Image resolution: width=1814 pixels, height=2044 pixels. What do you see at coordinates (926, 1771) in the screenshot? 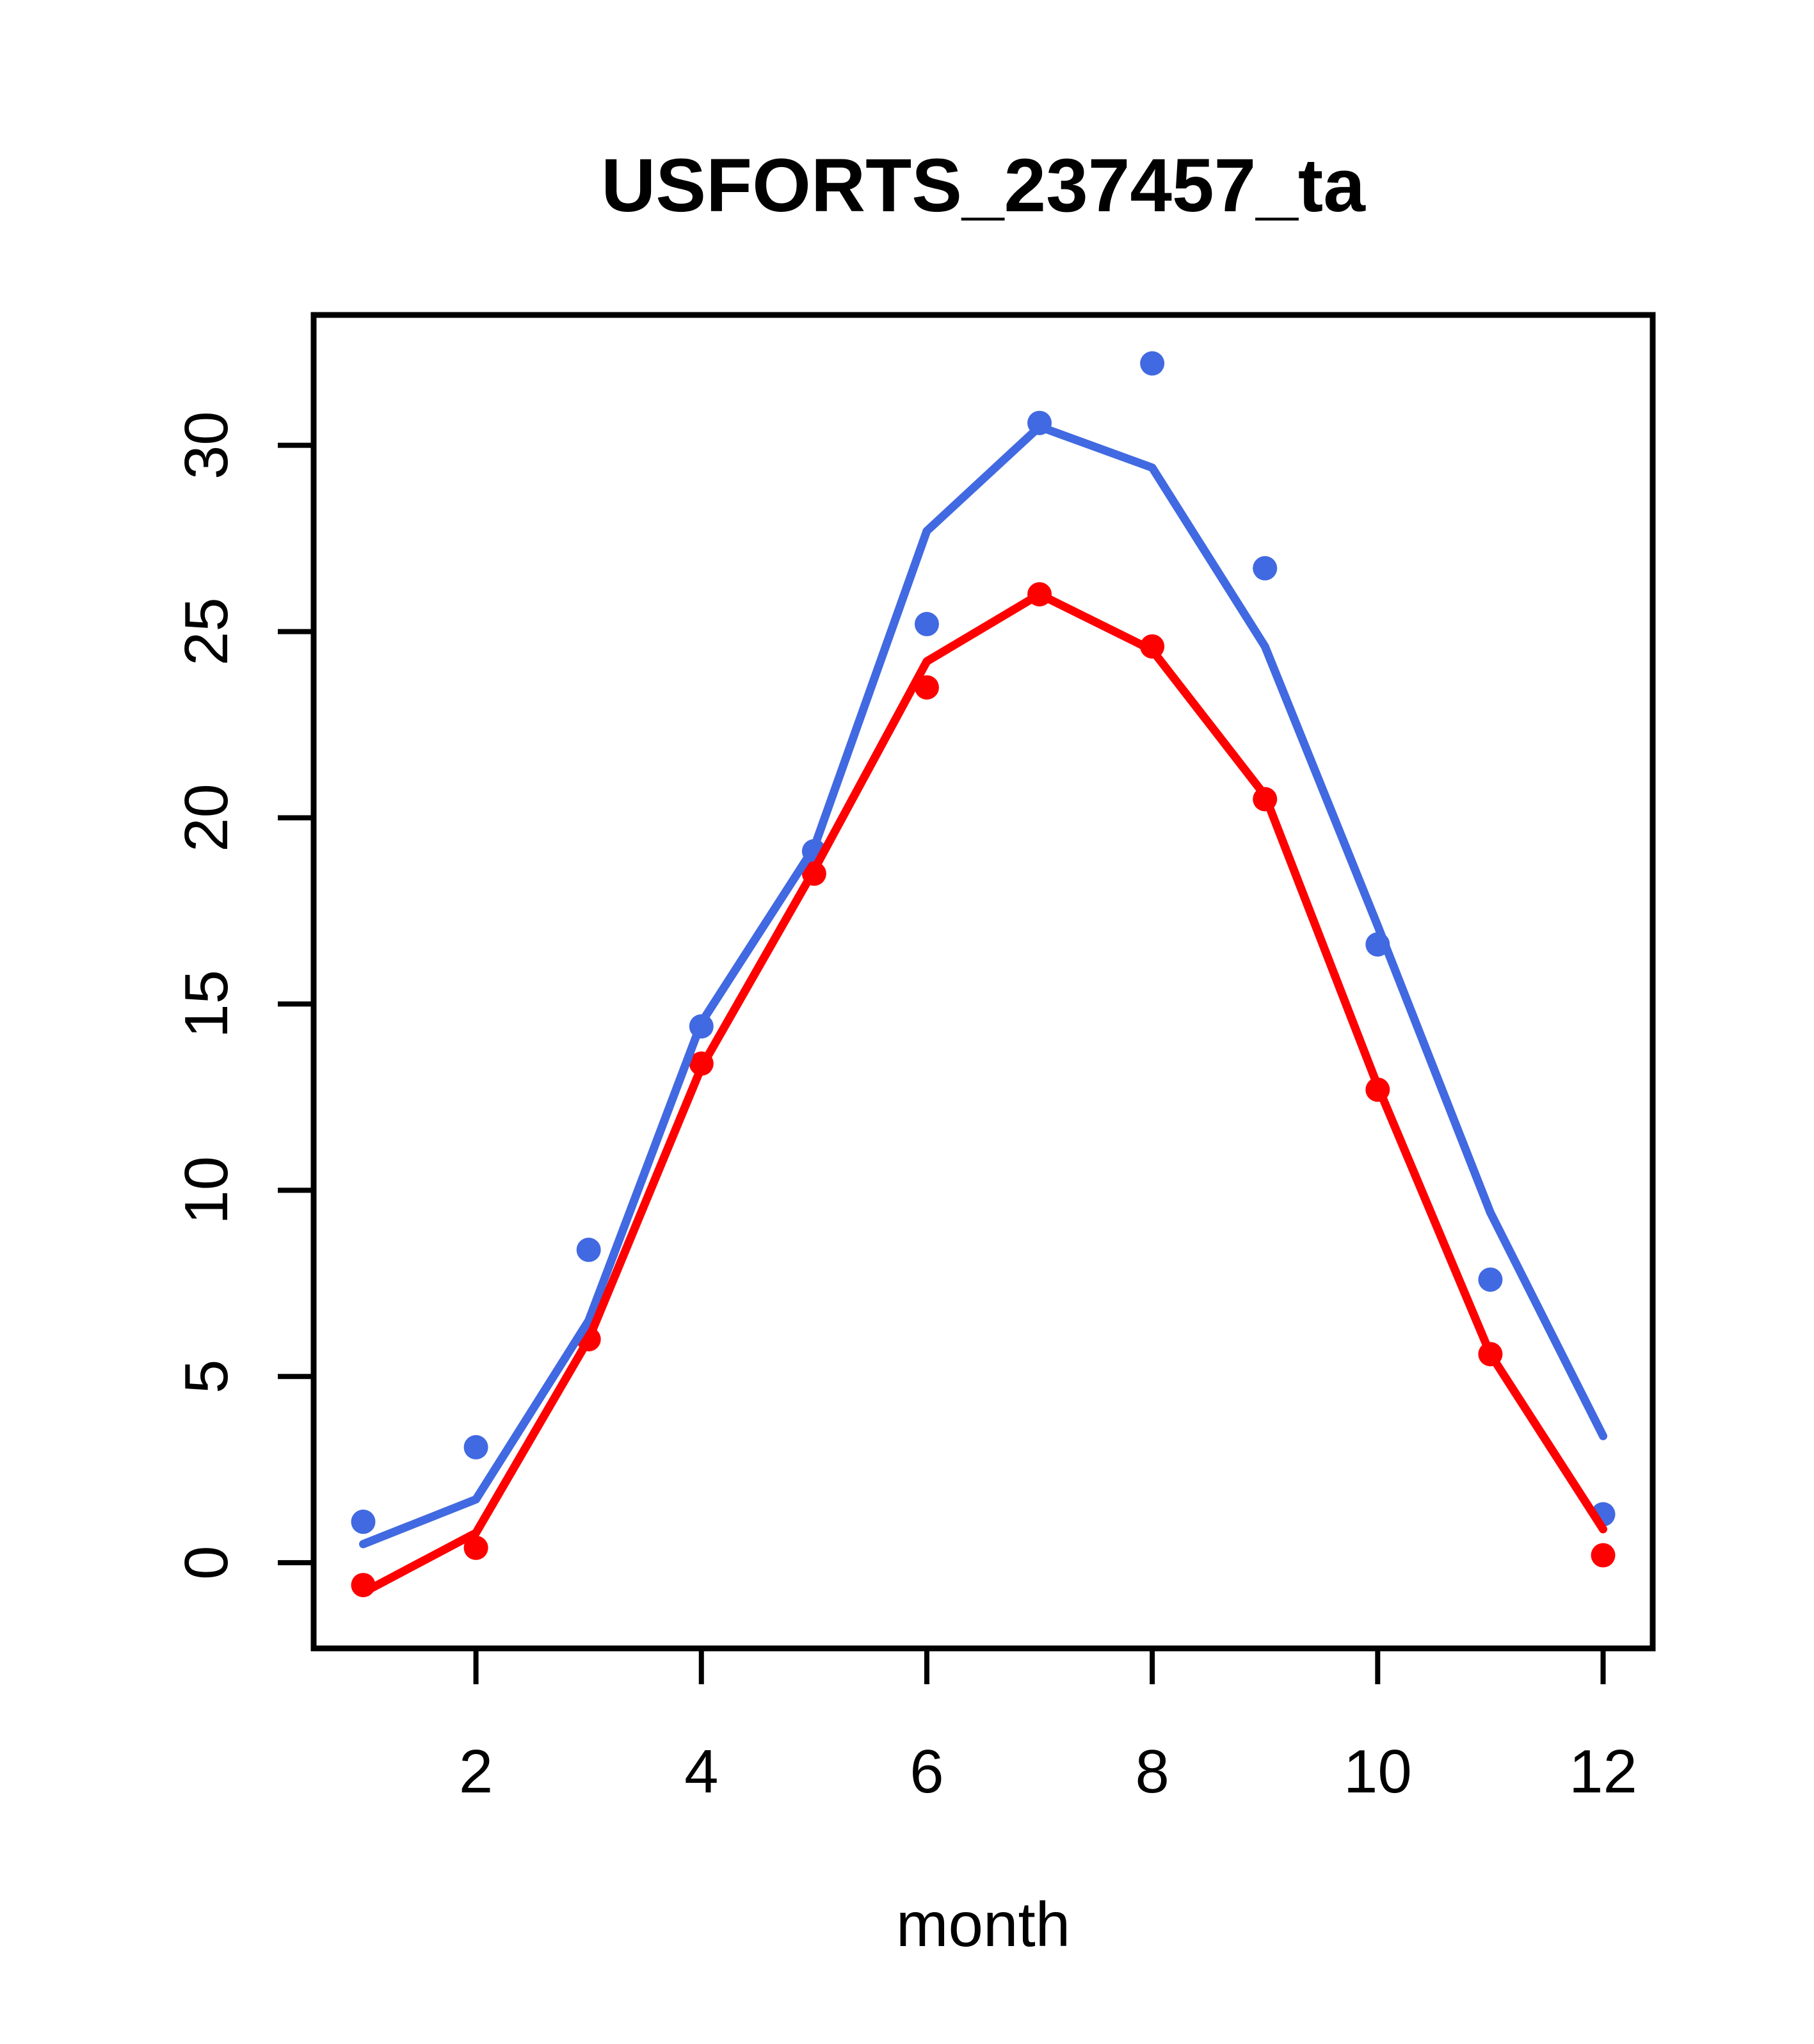
I see `x-tick-label: 6` at bounding box center [926, 1771].